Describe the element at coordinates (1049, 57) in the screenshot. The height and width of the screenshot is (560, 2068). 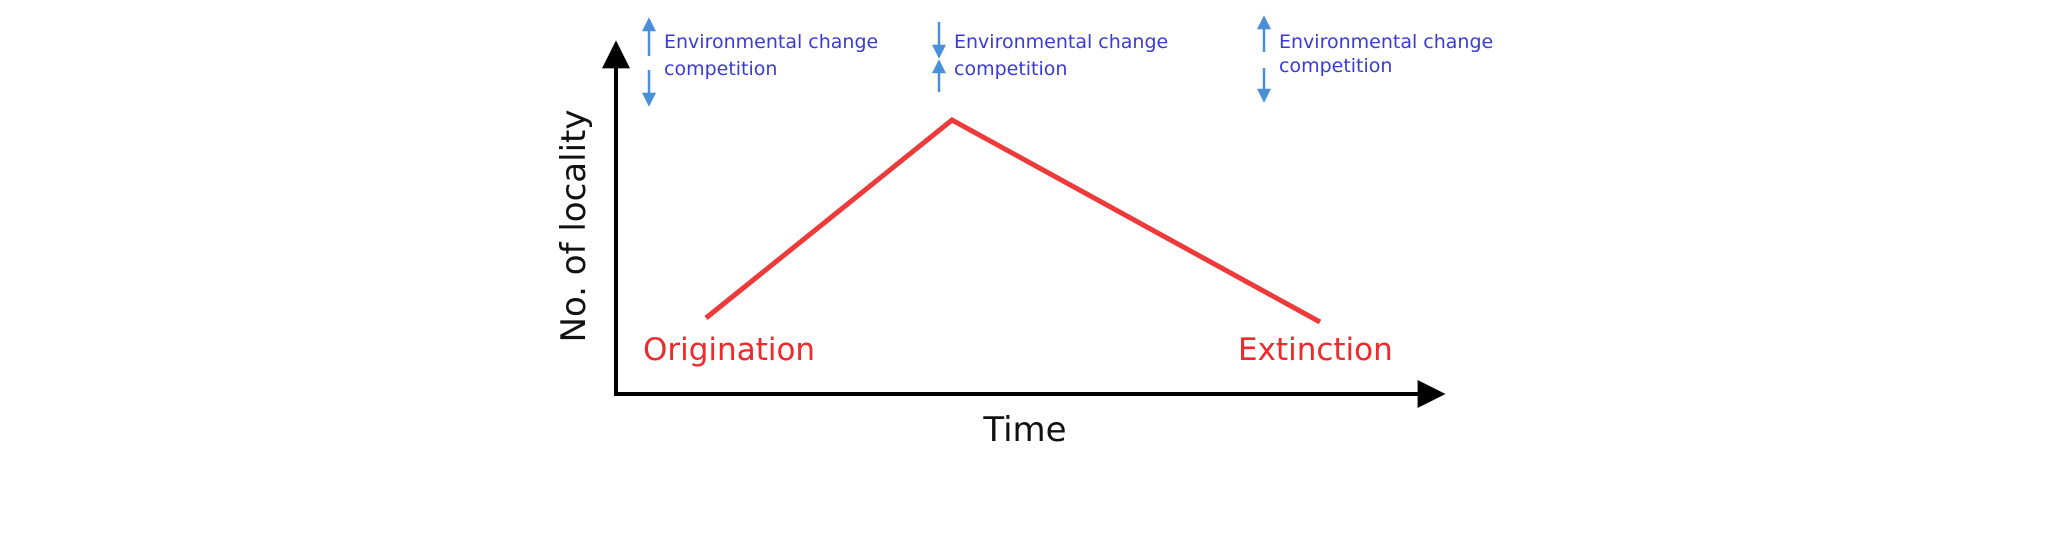
I see `annotation-group-2: Environmental change competition` at that location.